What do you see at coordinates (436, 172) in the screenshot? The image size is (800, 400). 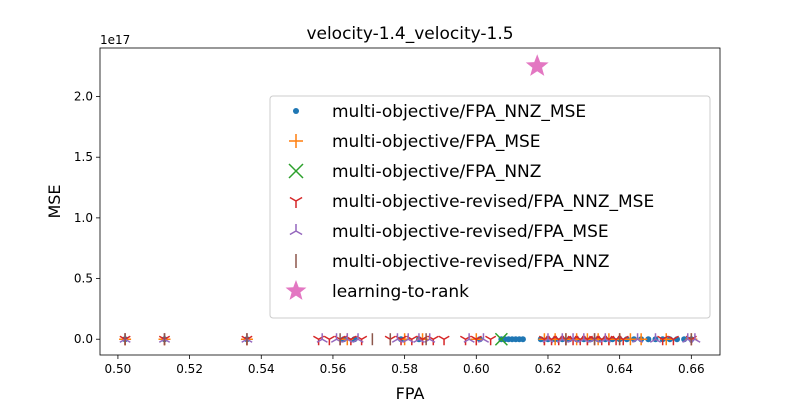 I see `legend-entry: multi-objective/FPA_NNZ` at bounding box center [436, 172].